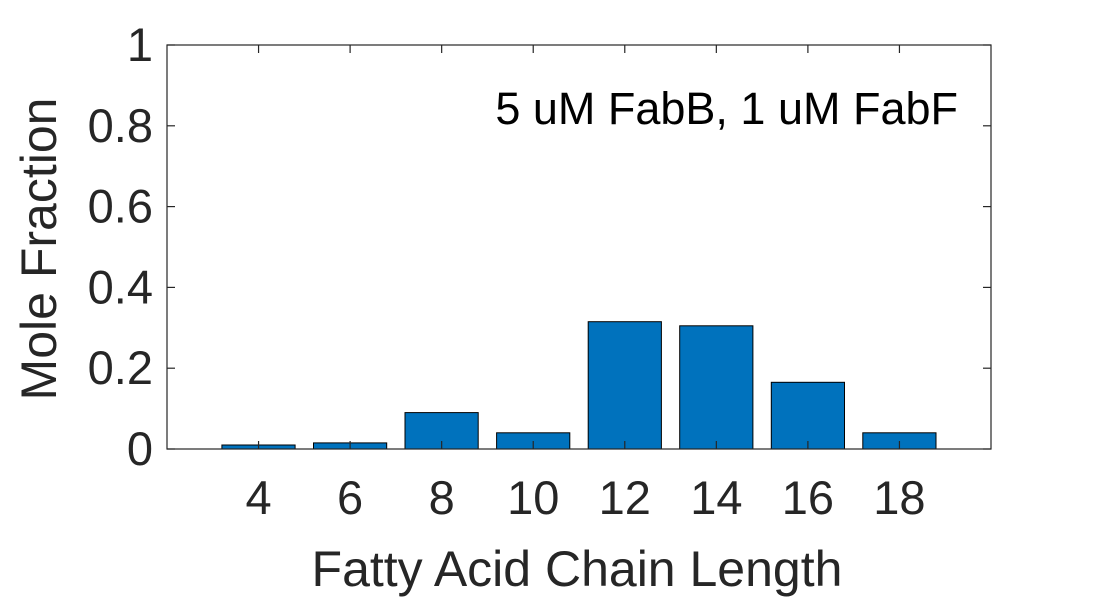  What do you see at coordinates (716, 497) in the screenshot?
I see `x-tick-label-14: 14` at bounding box center [716, 497].